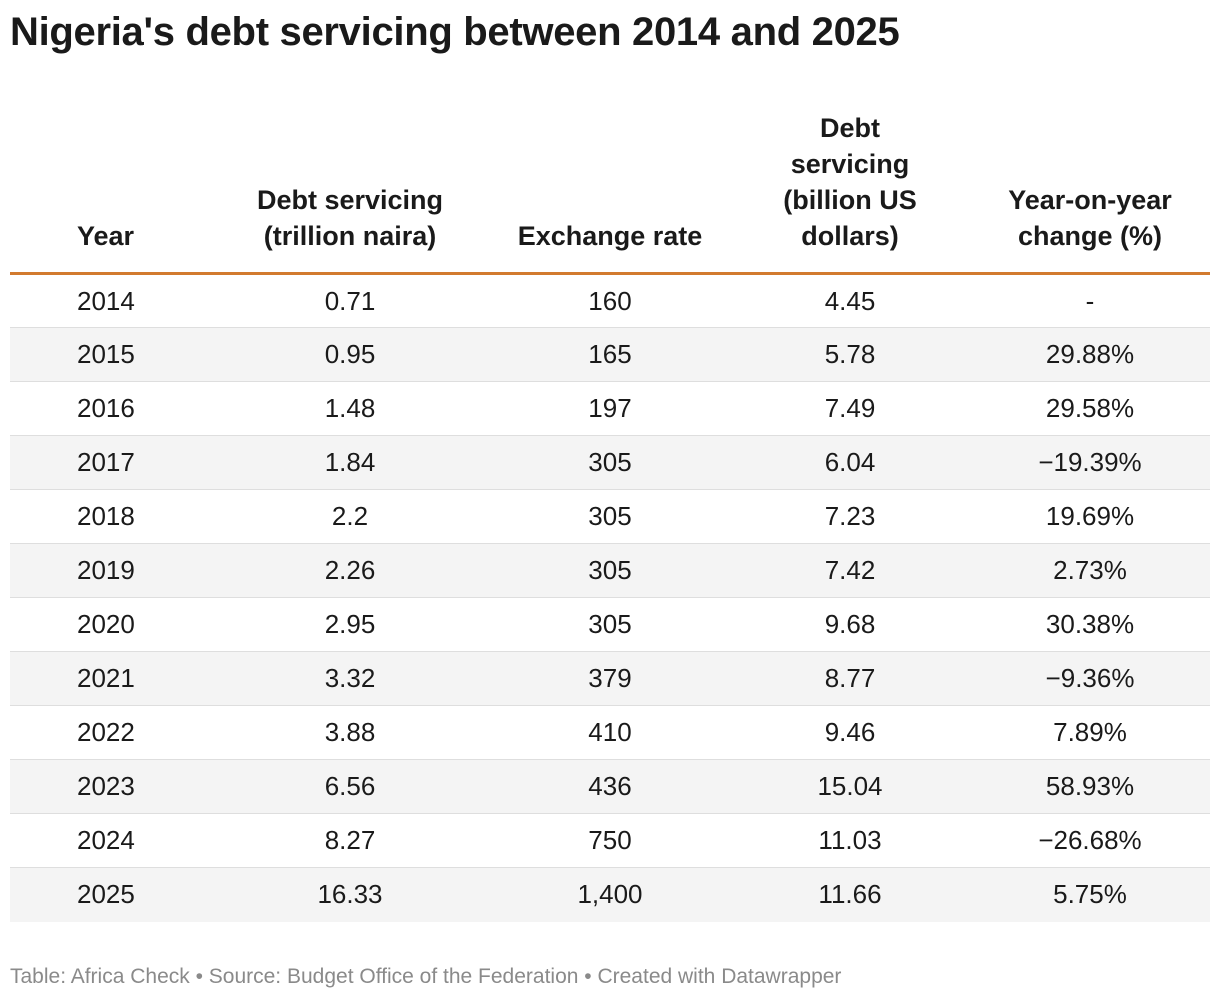 Image resolution: width=1220 pixels, height=1002 pixels. What do you see at coordinates (350, 786) in the screenshot?
I see `cell-debt-naira: 6.56` at bounding box center [350, 786].